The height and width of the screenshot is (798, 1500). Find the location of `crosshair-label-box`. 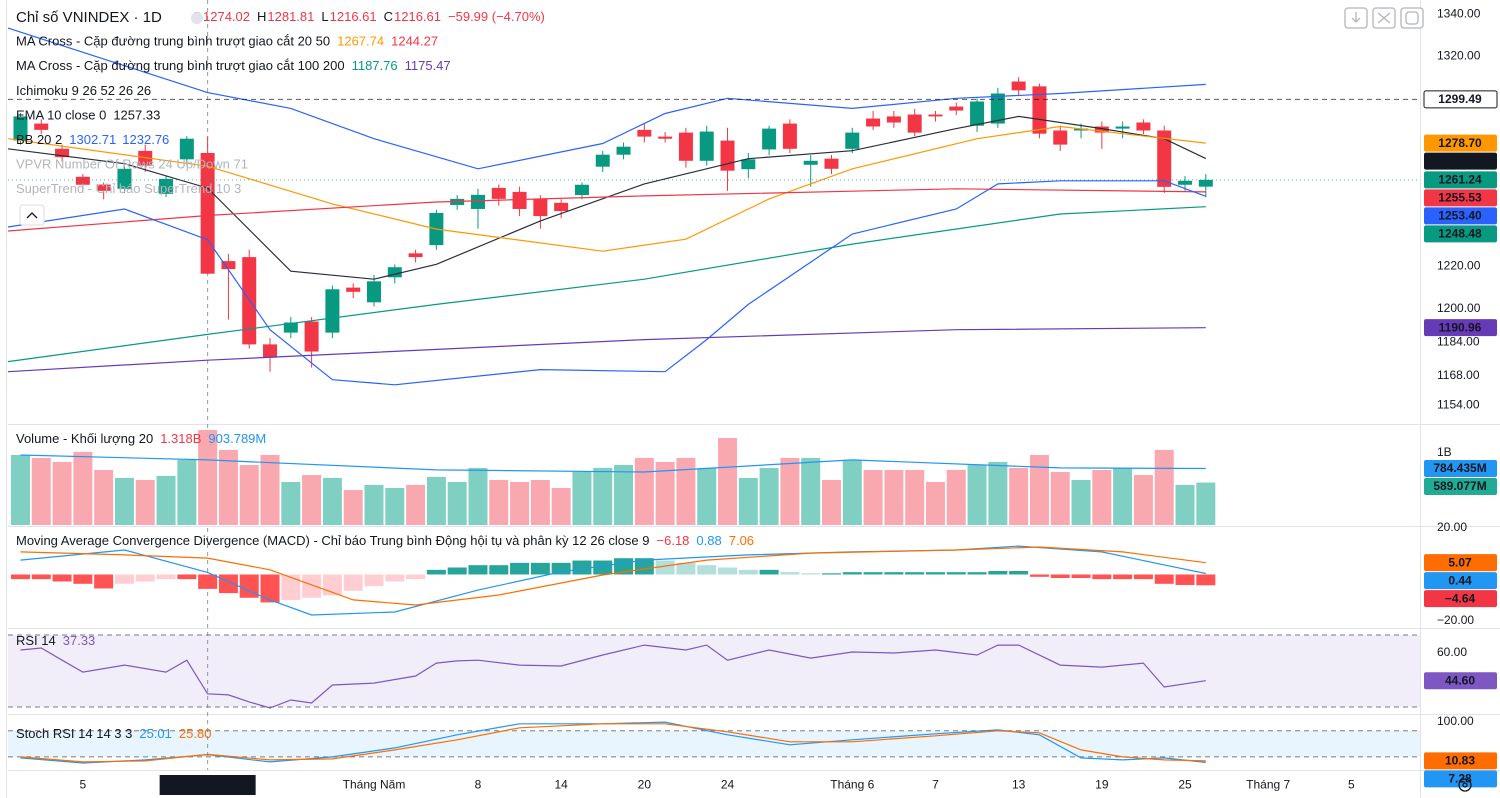

crosshair-label-box is located at coordinates (207, 785).